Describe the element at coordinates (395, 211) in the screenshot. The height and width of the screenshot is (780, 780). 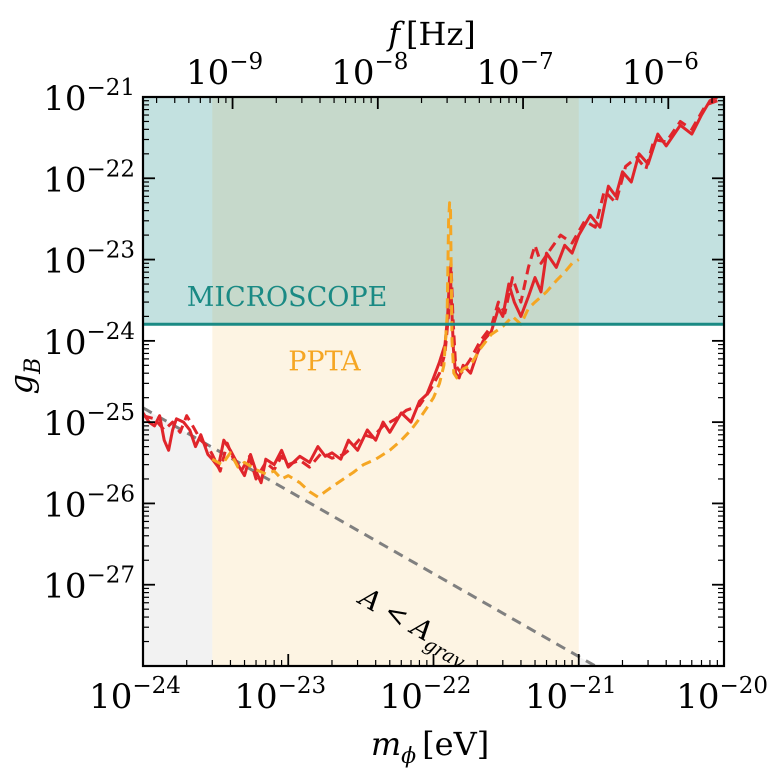
I see `ppta-microscope-overlap` at that location.